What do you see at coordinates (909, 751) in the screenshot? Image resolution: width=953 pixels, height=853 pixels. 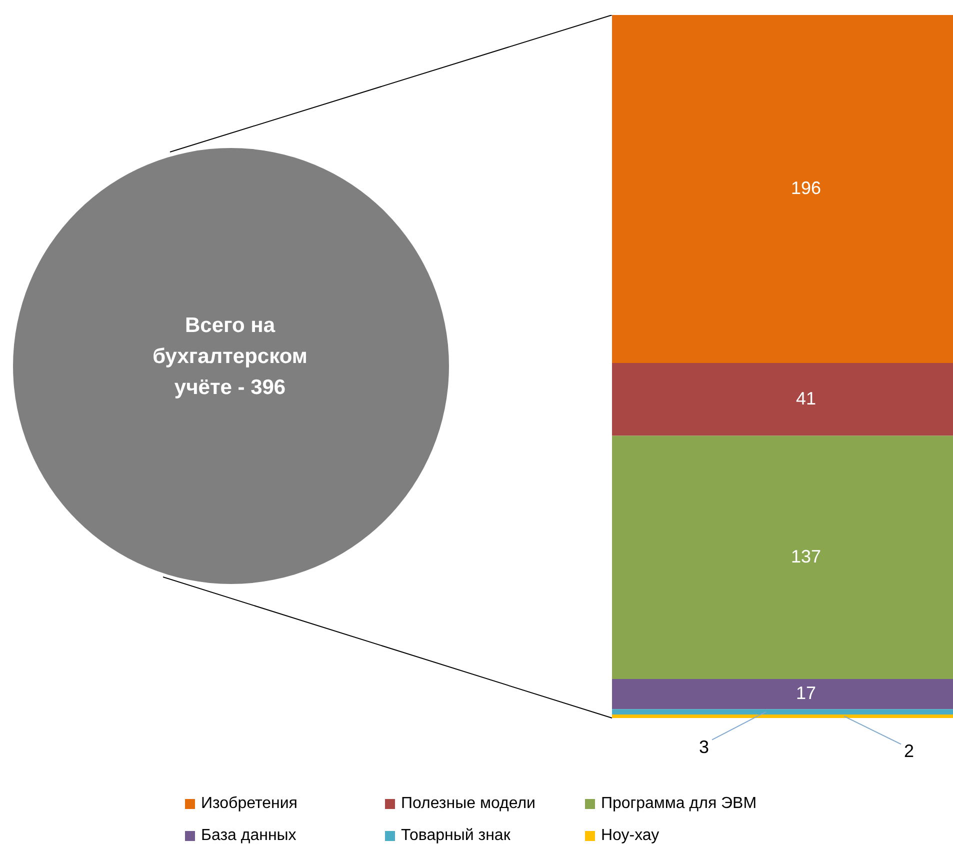 I see `data-label: 2` at bounding box center [909, 751].